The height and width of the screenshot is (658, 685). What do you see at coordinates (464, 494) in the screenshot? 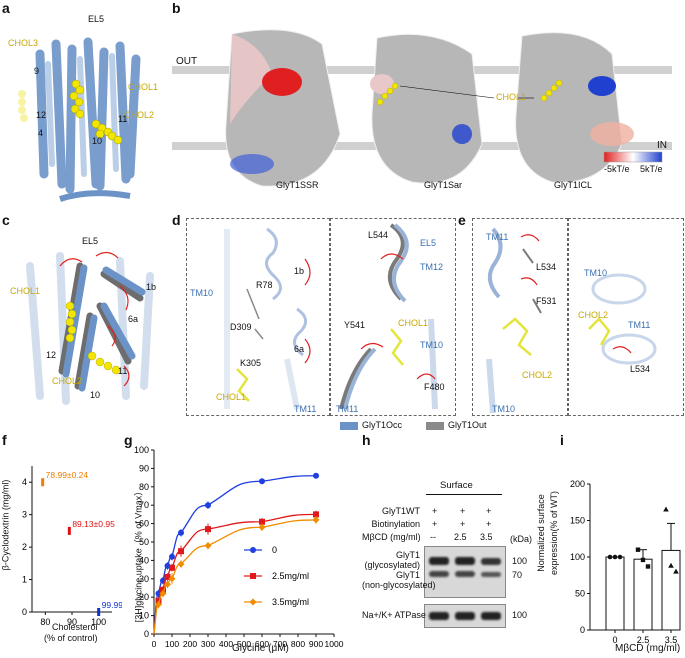
I see `h-surface-line` at bounding box center [464, 494].